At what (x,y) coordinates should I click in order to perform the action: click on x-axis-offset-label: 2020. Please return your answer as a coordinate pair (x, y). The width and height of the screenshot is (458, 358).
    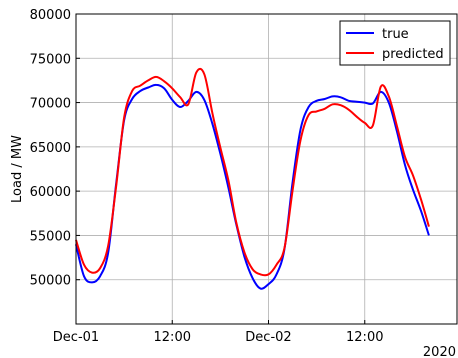
    Looking at the image, I should click on (439, 351).